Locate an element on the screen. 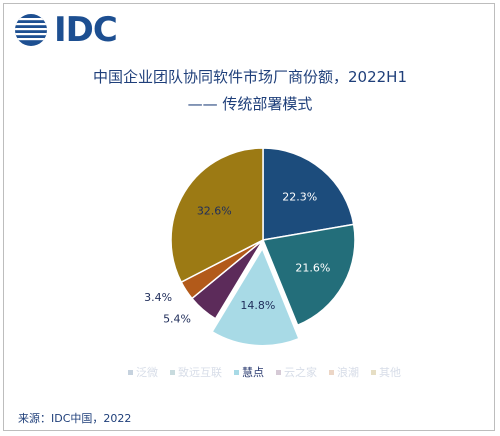  legend-item-5: 其他 is located at coordinates (386, 372).